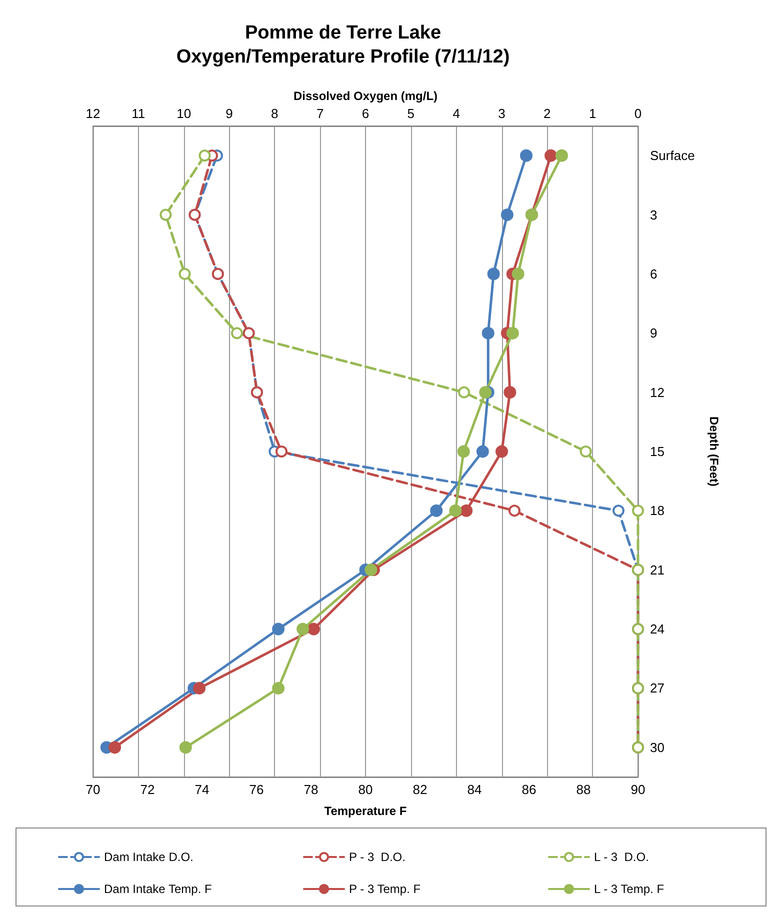  I want to click on x-tick-label: 86, so click(529, 789).